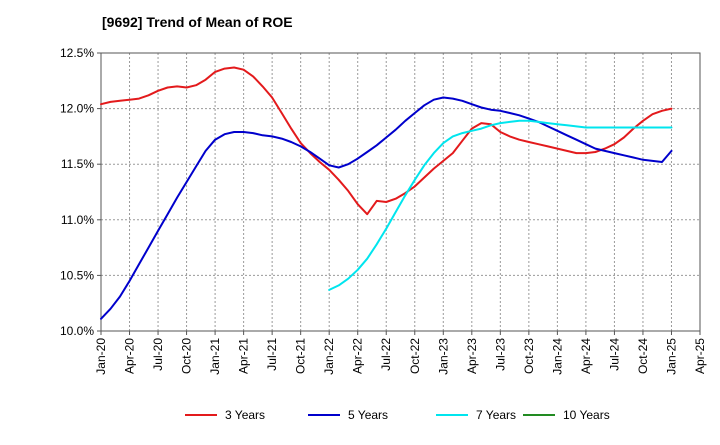 This screenshot has height=445, width=720. What do you see at coordinates (368, 415) in the screenshot?
I see `legend-label: 5 Years` at bounding box center [368, 415].